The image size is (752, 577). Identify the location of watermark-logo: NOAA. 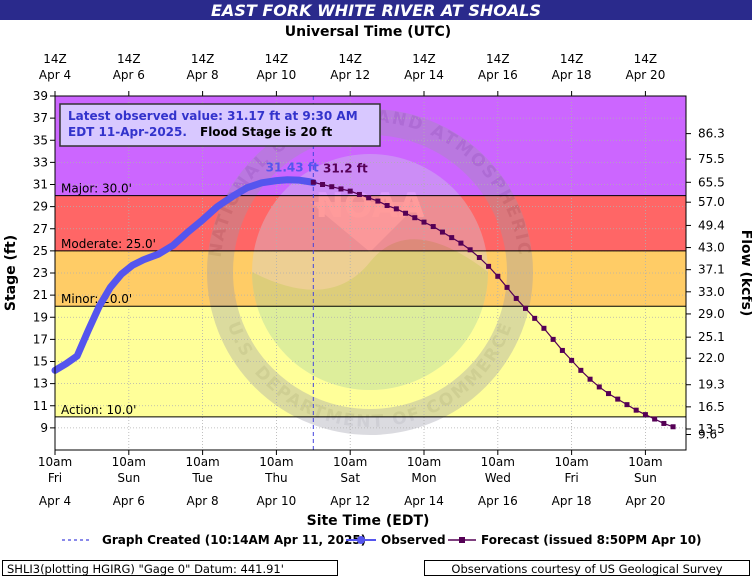
(370, 206).